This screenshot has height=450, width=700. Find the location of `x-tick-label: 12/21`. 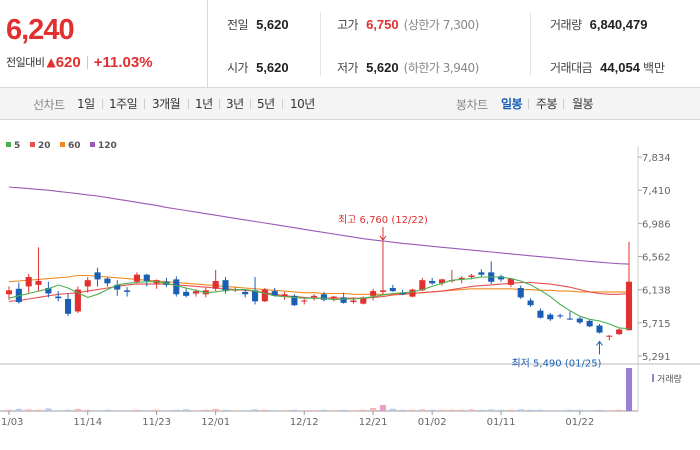

x-tick-label: 12/21 is located at coordinates (373, 422).